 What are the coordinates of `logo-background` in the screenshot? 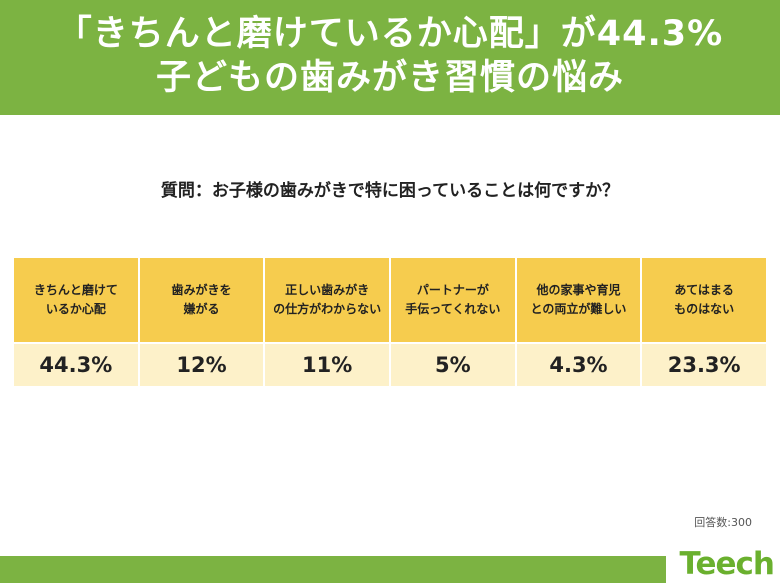 It's located at (723, 566).